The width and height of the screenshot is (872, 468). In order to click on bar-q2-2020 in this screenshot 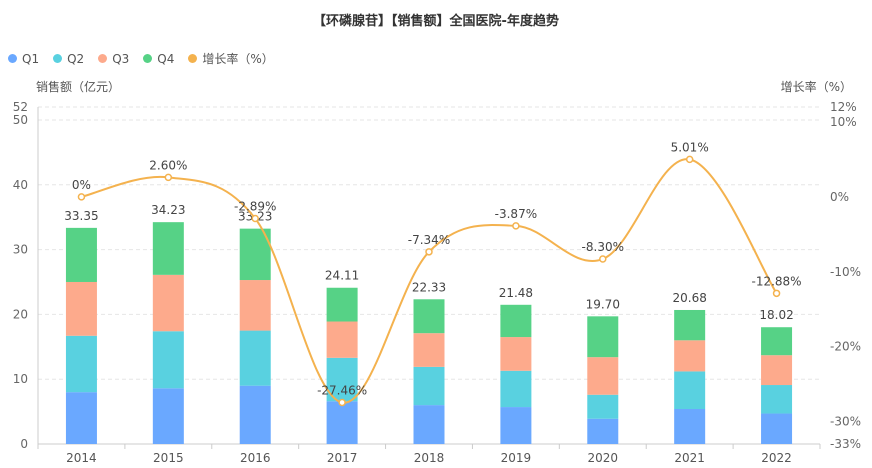, I will do `click(603, 406)`.